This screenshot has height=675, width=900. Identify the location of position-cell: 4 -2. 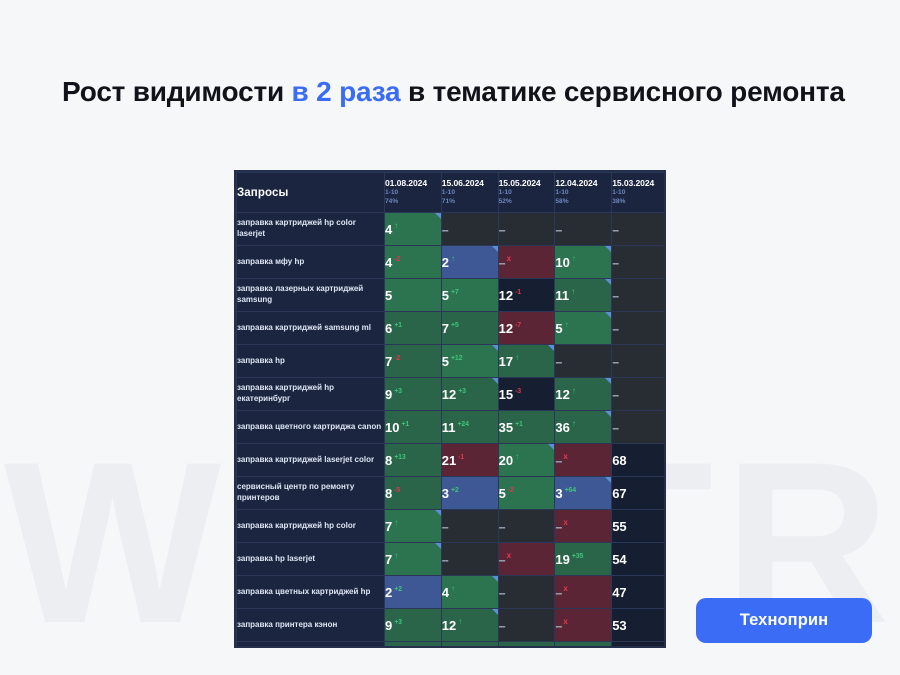
(413, 262).